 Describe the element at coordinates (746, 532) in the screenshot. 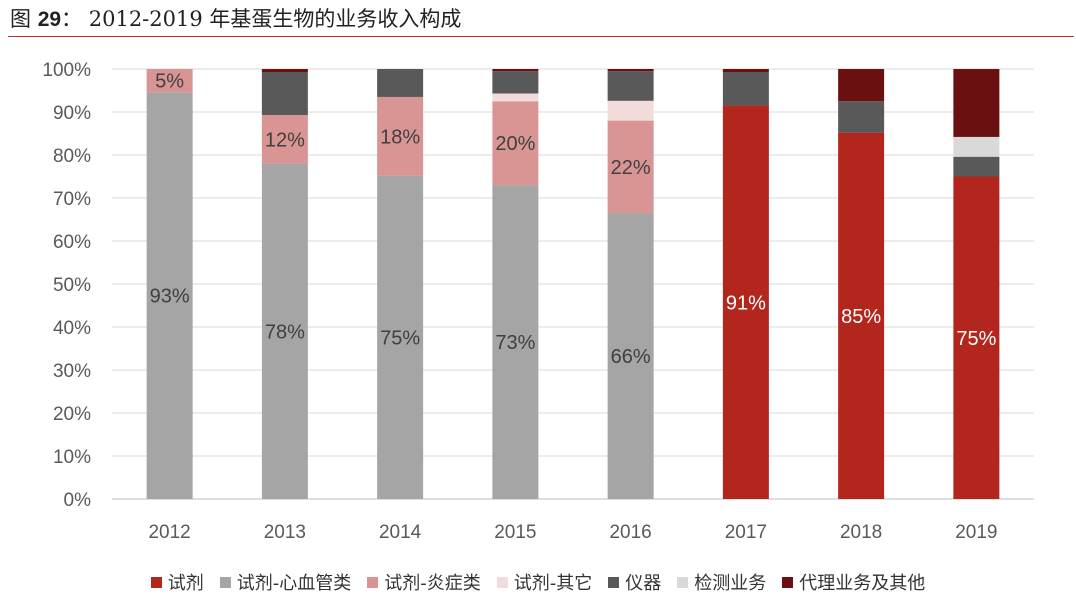

I see `x-tick-label: 2017` at that location.